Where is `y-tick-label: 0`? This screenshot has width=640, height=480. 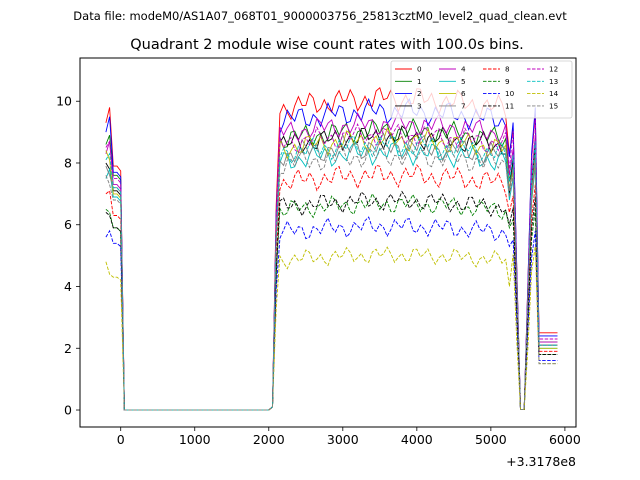 y-tick-label: 0 is located at coordinates (68, 410).